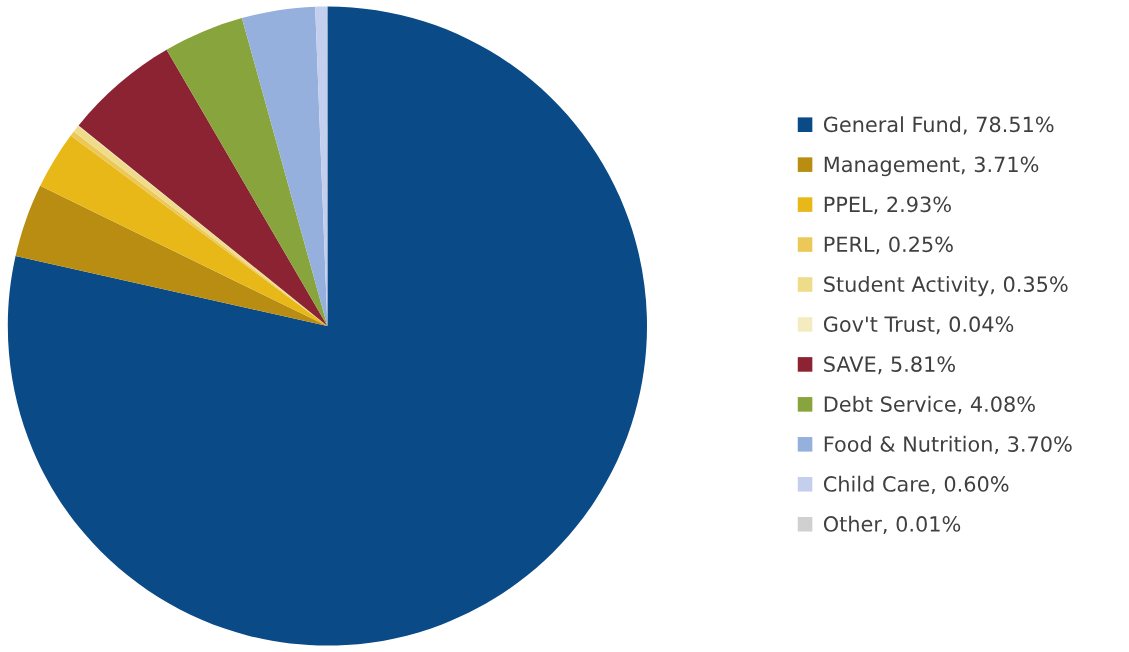 This screenshot has width=1129, height=652. Describe the element at coordinates (938, 125) in the screenshot. I see `legend-label: General Fund, 78.51%` at that location.